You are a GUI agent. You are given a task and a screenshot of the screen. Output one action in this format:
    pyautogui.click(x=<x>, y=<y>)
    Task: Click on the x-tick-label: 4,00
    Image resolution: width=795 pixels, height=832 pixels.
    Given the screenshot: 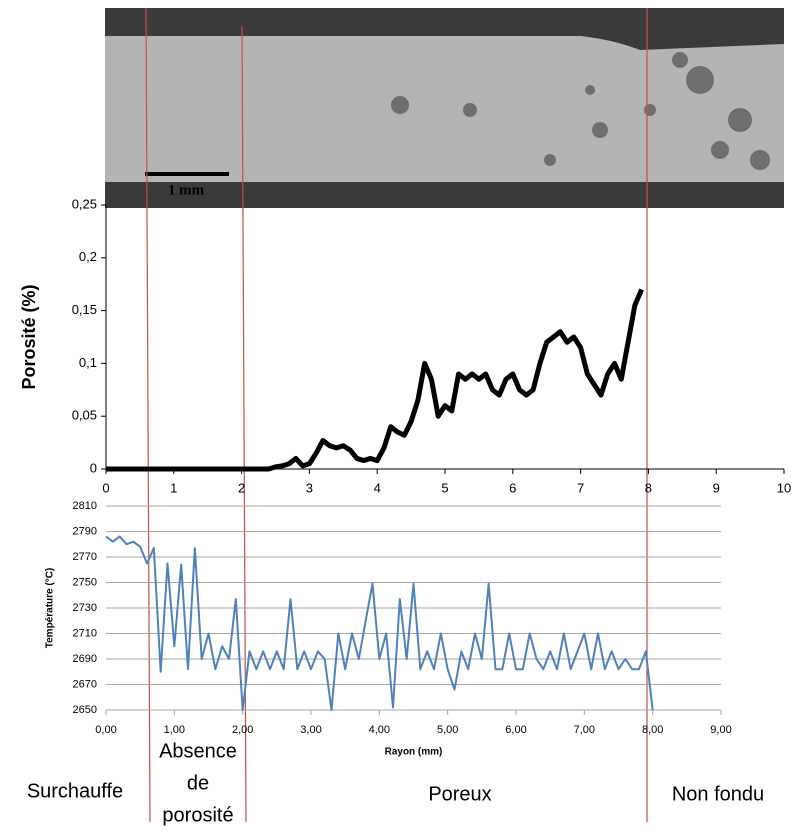 What is the action you would take?
    pyautogui.click(x=379, y=730)
    